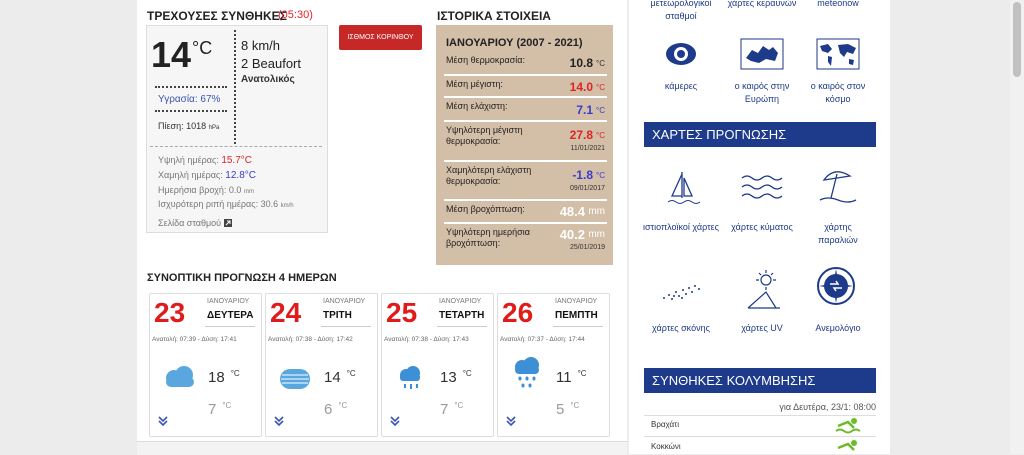  Describe the element at coordinates (202, 48) in the screenshot. I see `temp-unit: °C` at that location.